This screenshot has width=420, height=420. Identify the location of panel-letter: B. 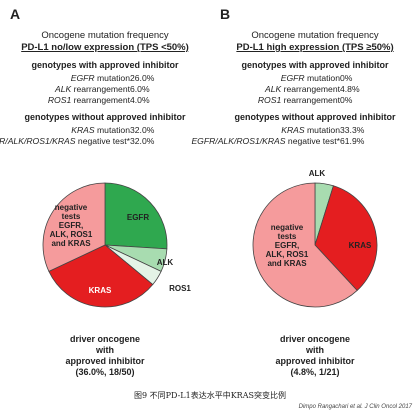
(225, 14).